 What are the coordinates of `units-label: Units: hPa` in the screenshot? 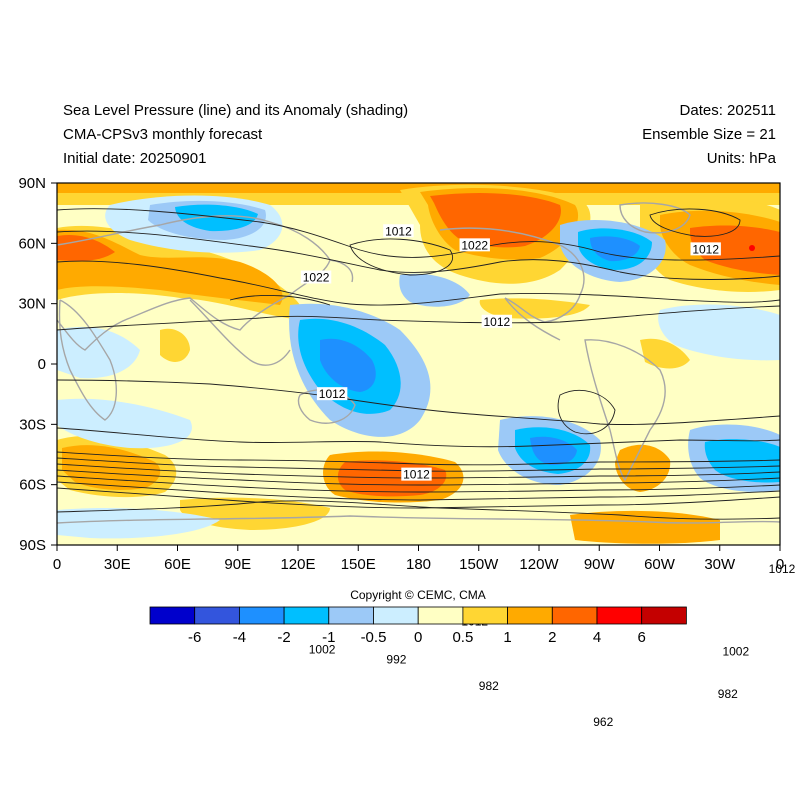 It's located at (741, 158).